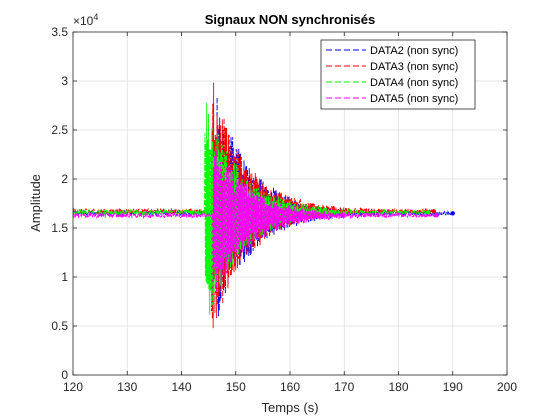 This screenshot has height=420, width=560. I want to click on y-tick-label: 3, so click(64, 81).